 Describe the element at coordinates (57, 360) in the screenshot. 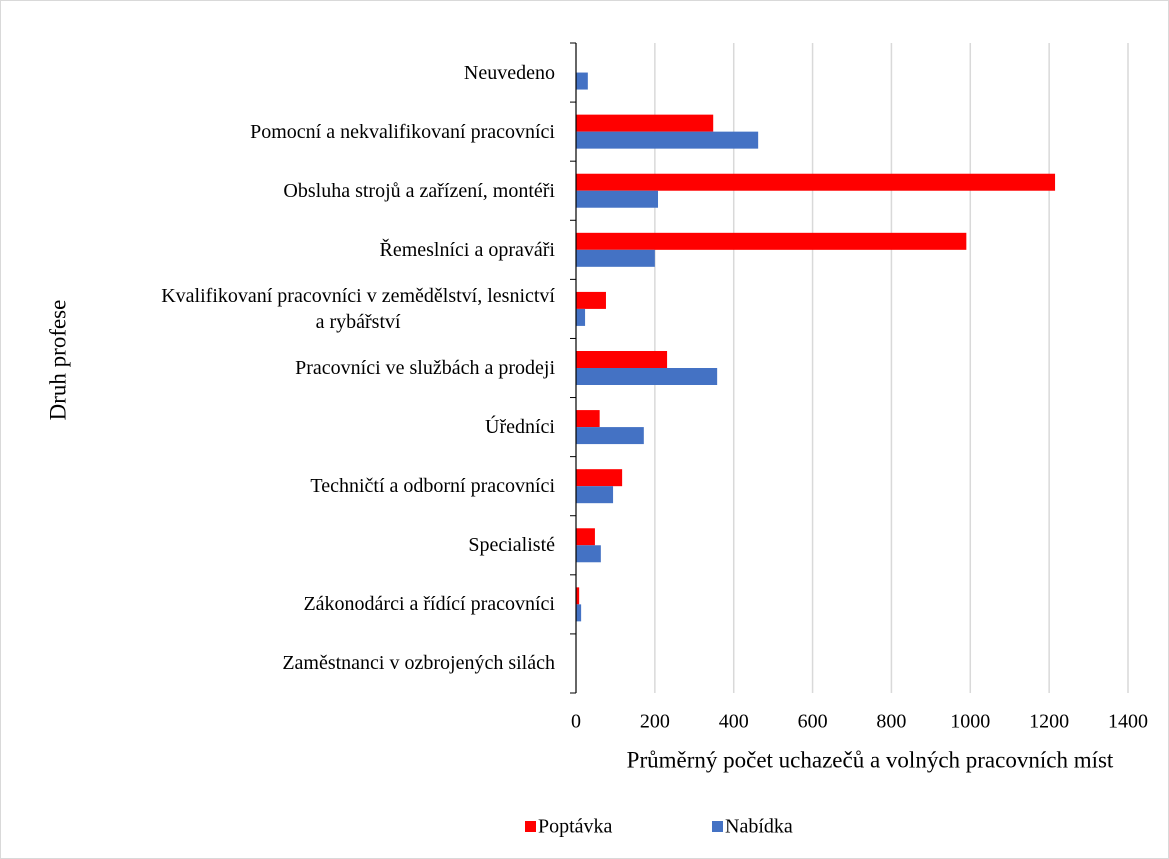

I see `y-axis-title: Druh profese` at that location.